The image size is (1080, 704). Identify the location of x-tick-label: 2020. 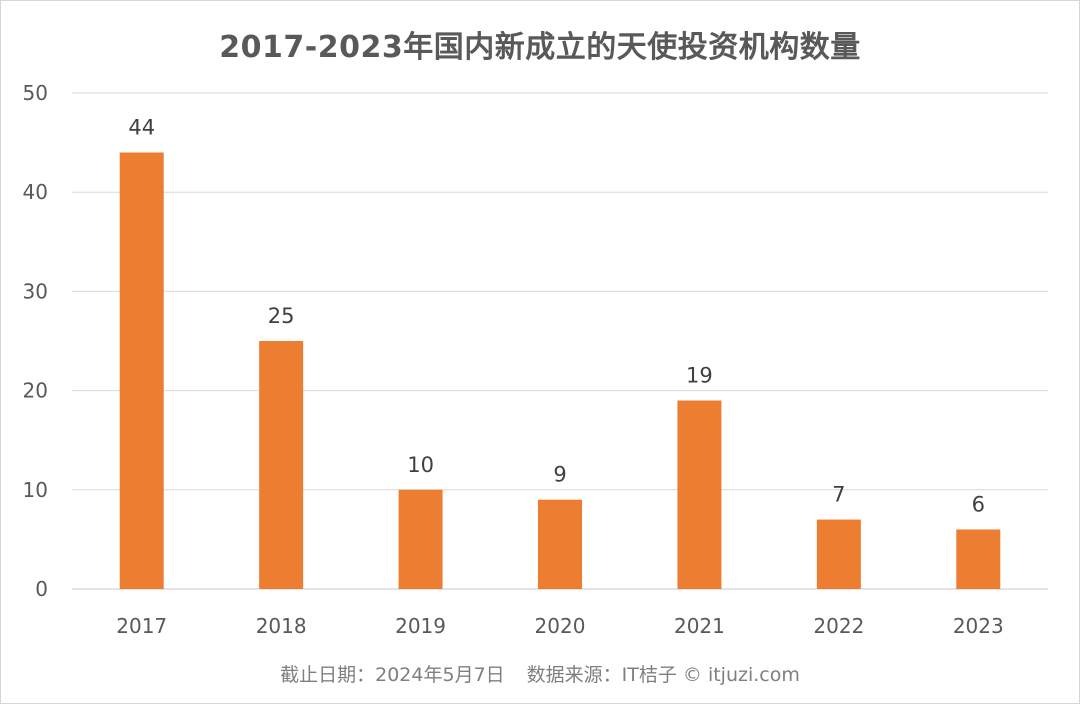
(560, 626).